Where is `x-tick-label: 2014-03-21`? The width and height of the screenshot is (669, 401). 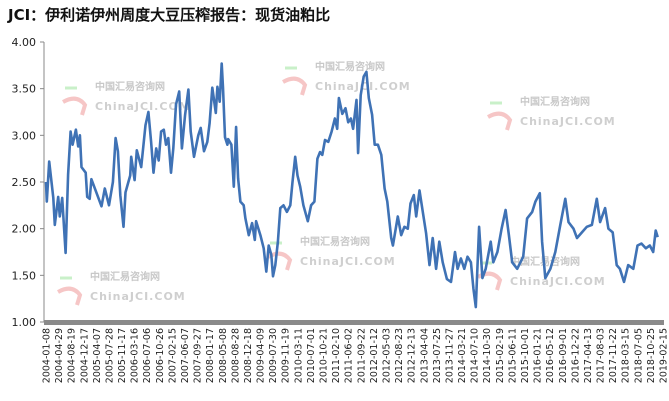
x-tick-label: 2014-03-21 is located at coordinates (462, 355).